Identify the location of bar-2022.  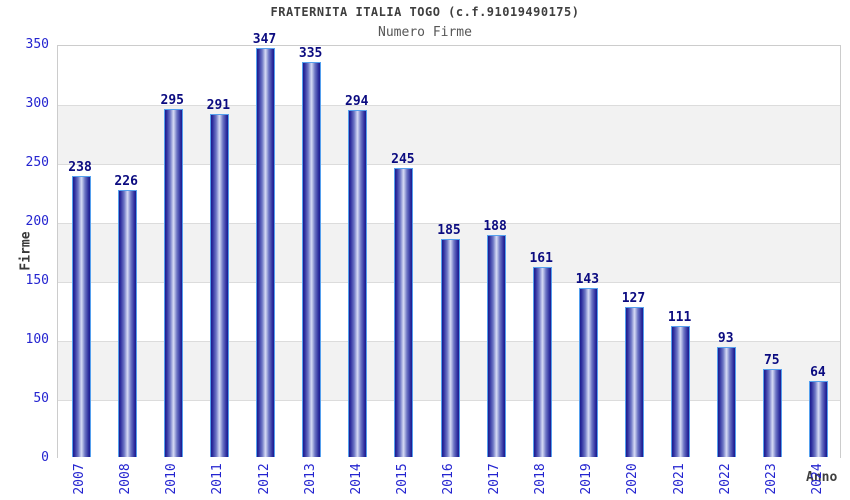
(727, 402).